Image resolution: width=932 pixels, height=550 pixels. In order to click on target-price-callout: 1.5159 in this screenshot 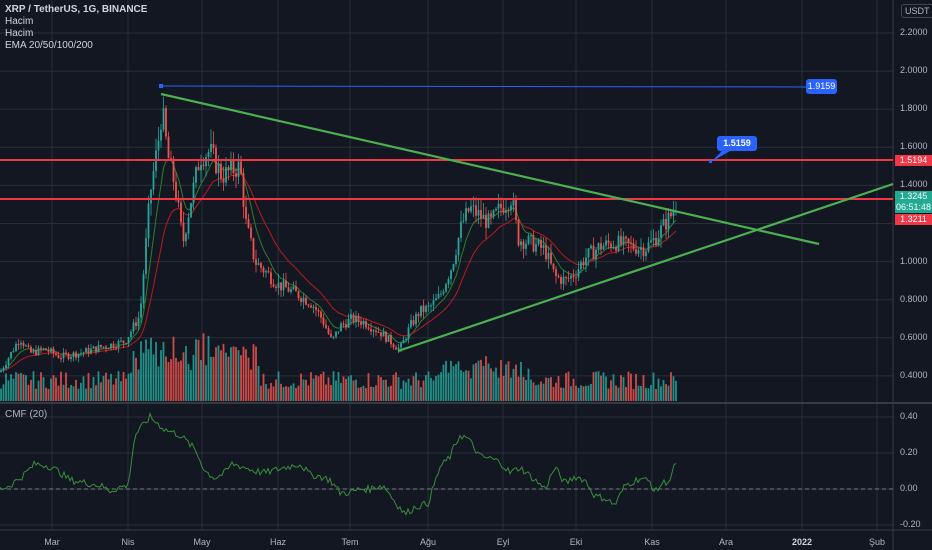, I will do `click(737, 143)`.